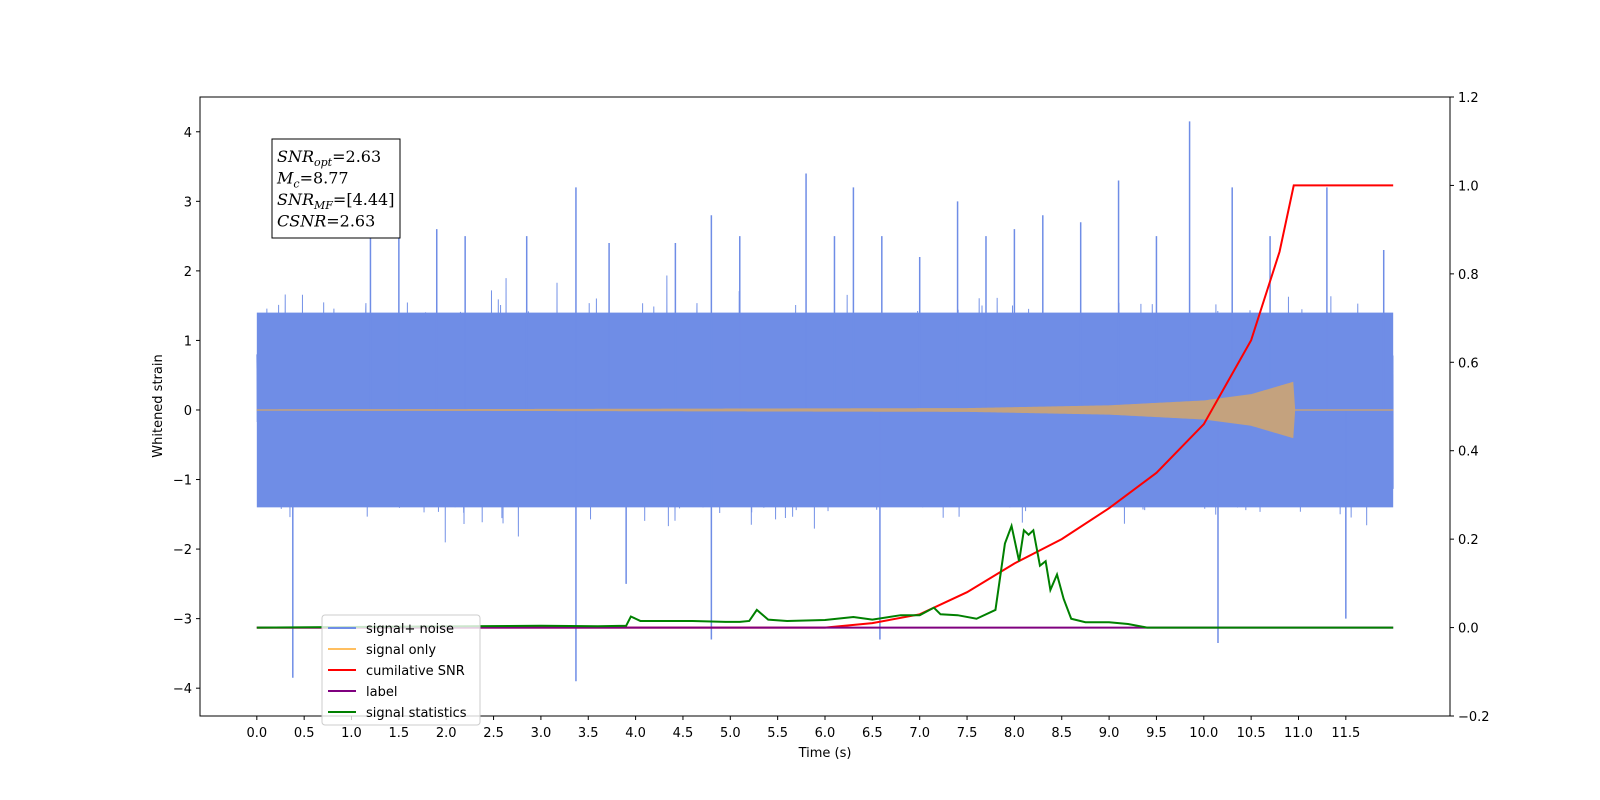  I want to click on x-tick-label: 4.0, so click(635, 733).